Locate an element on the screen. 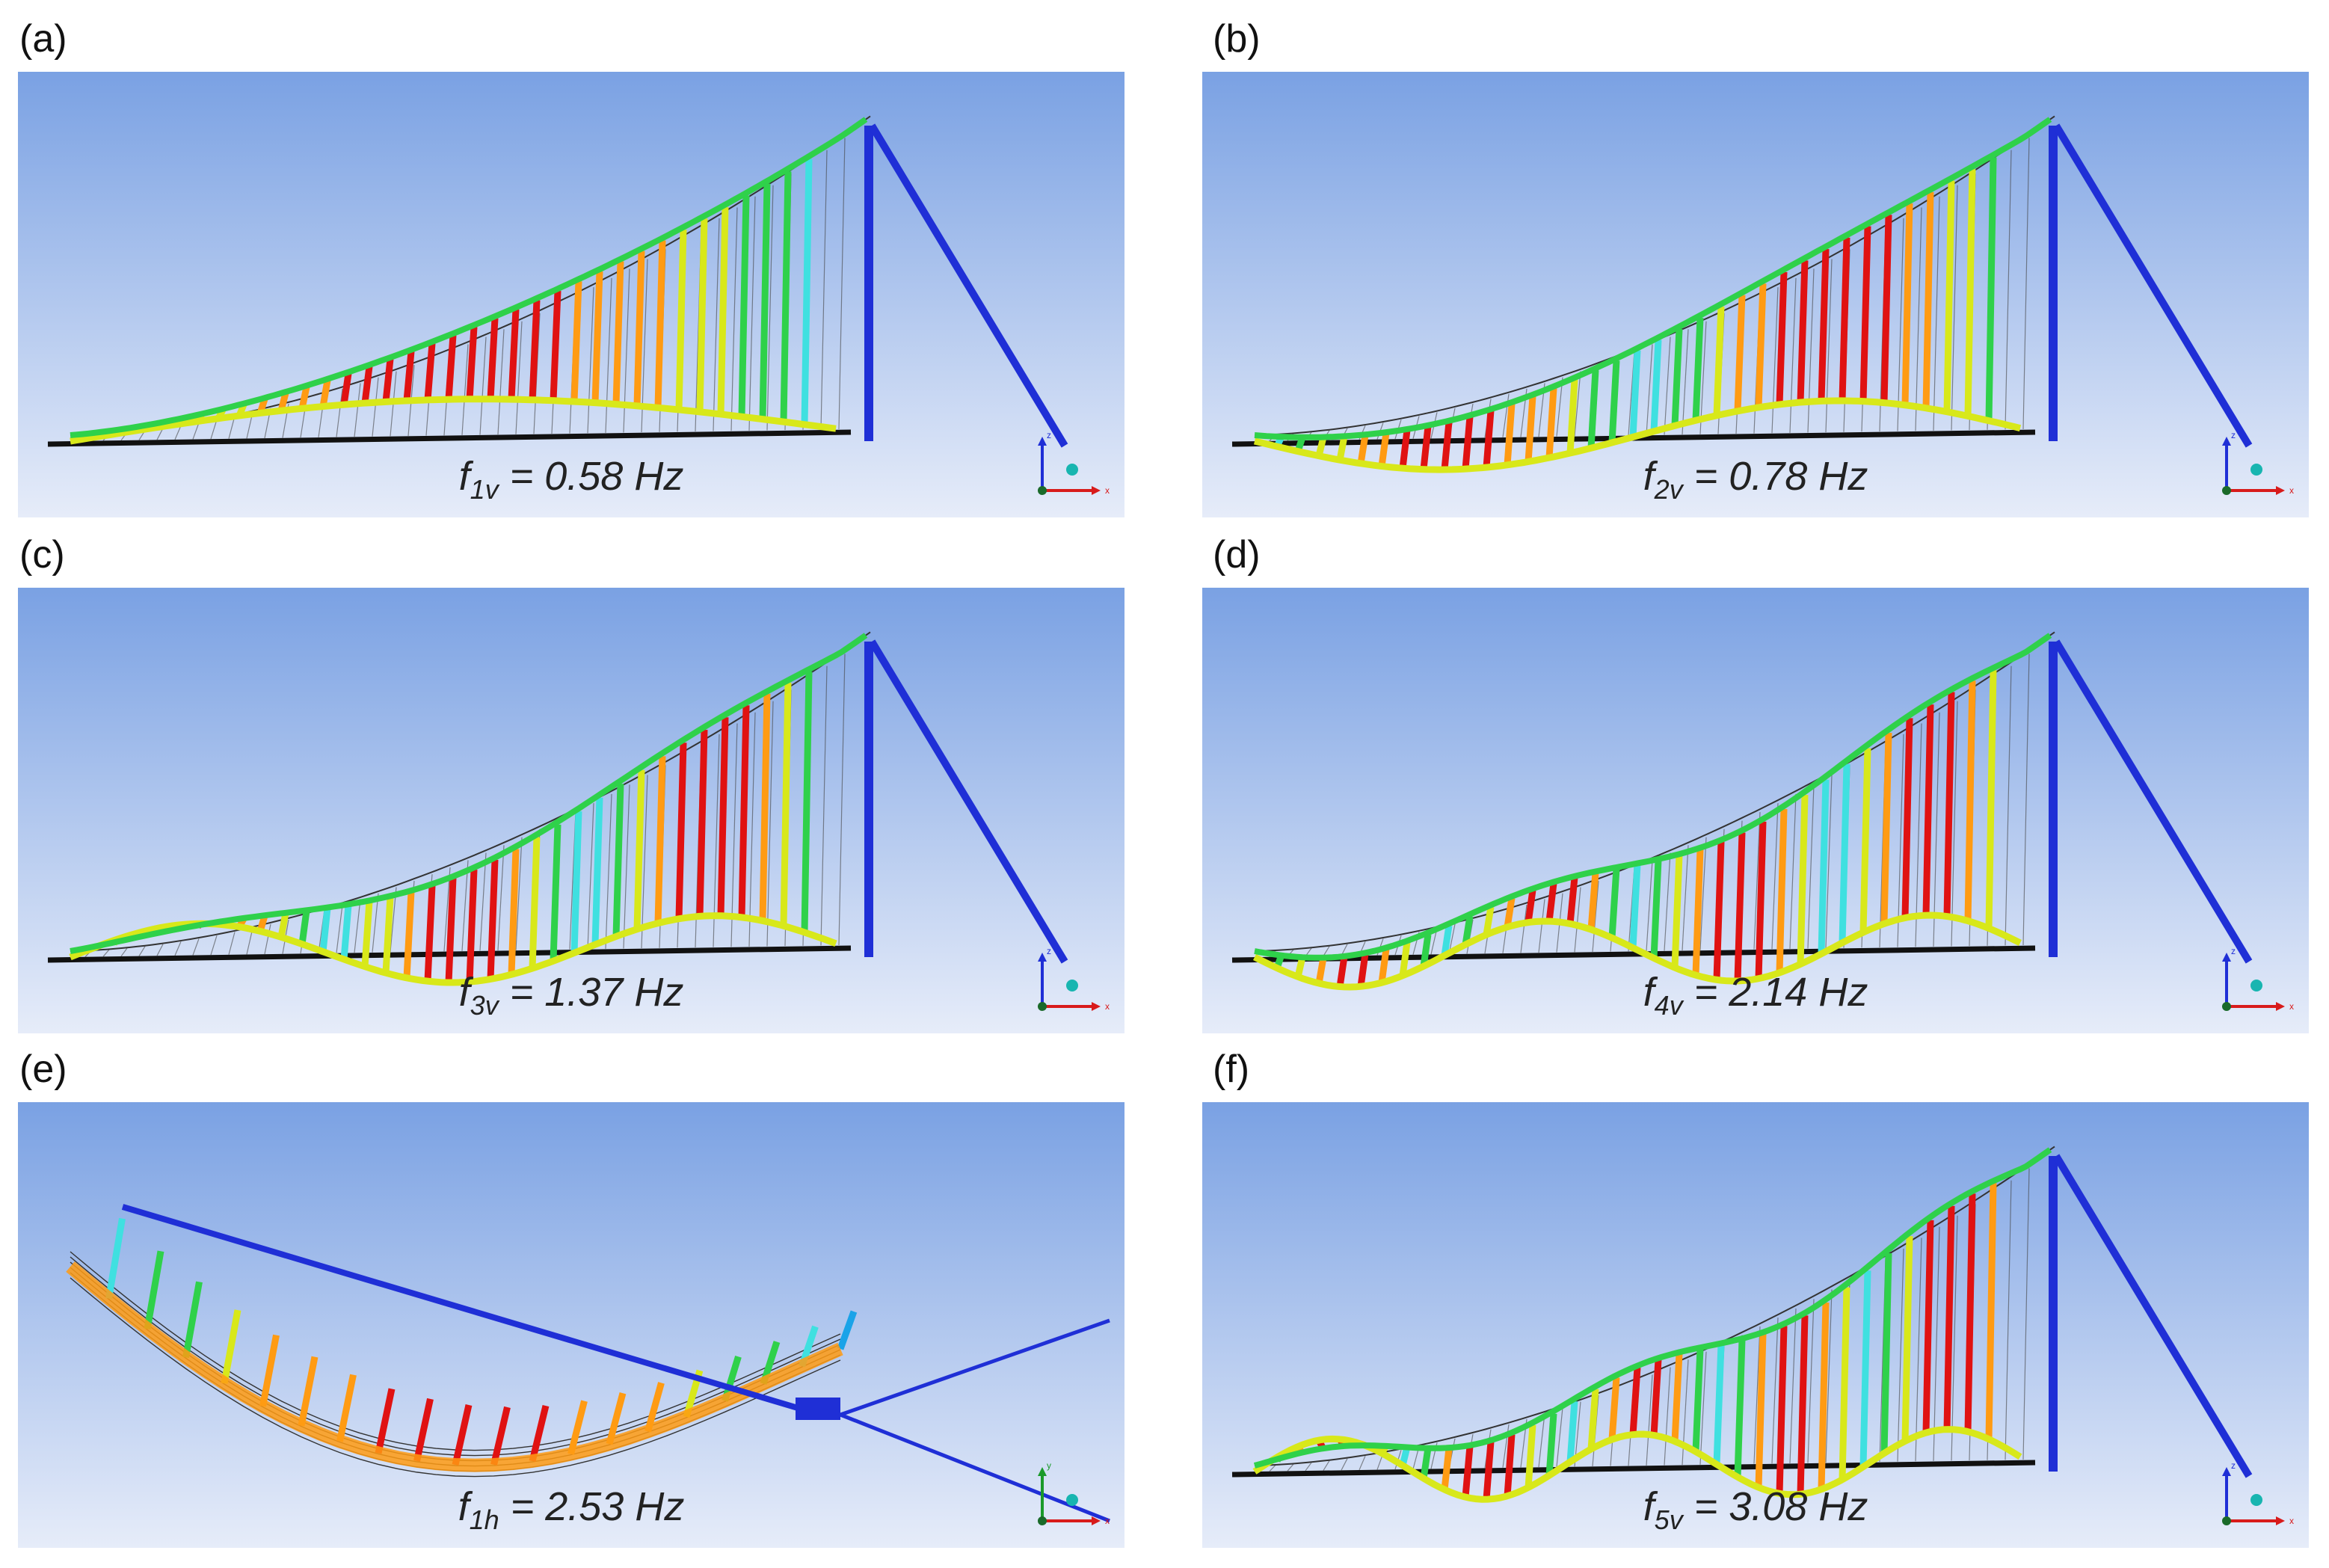  frequency-label: f1h = 2.53 Hz is located at coordinates (571, 1509).